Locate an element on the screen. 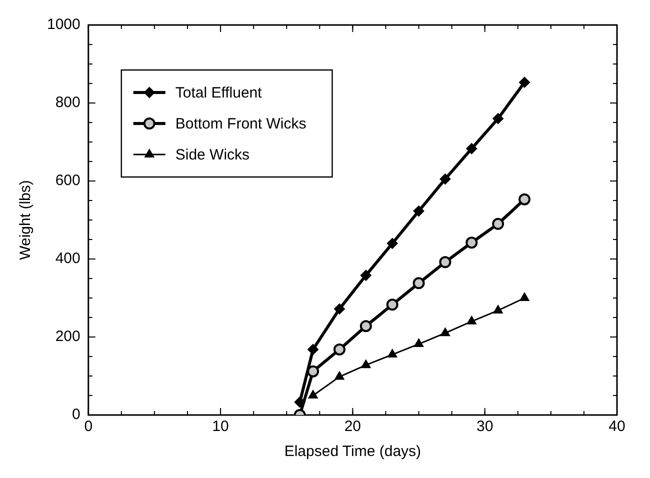 The height and width of the screenshot is (478, 650). y-tick-label: 0 is located at coordinates (76, 415).